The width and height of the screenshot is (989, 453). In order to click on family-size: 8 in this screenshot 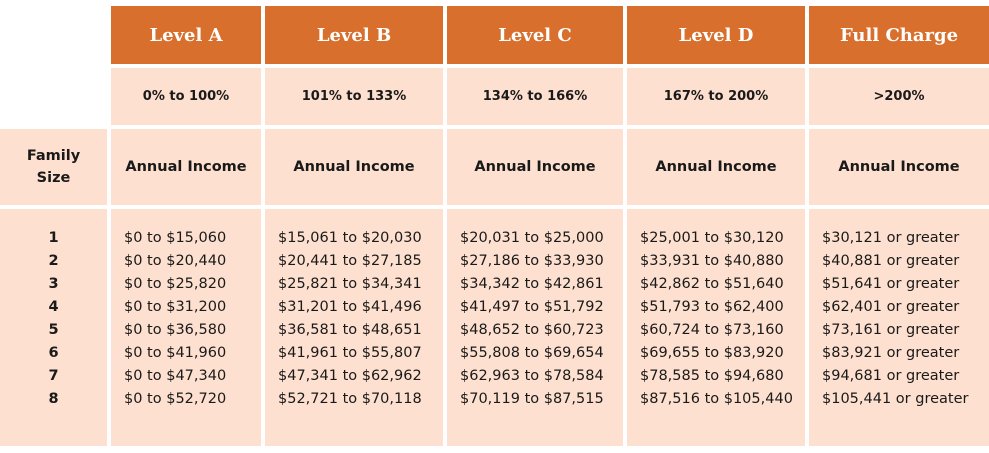, I will do `click(53, 399)`.